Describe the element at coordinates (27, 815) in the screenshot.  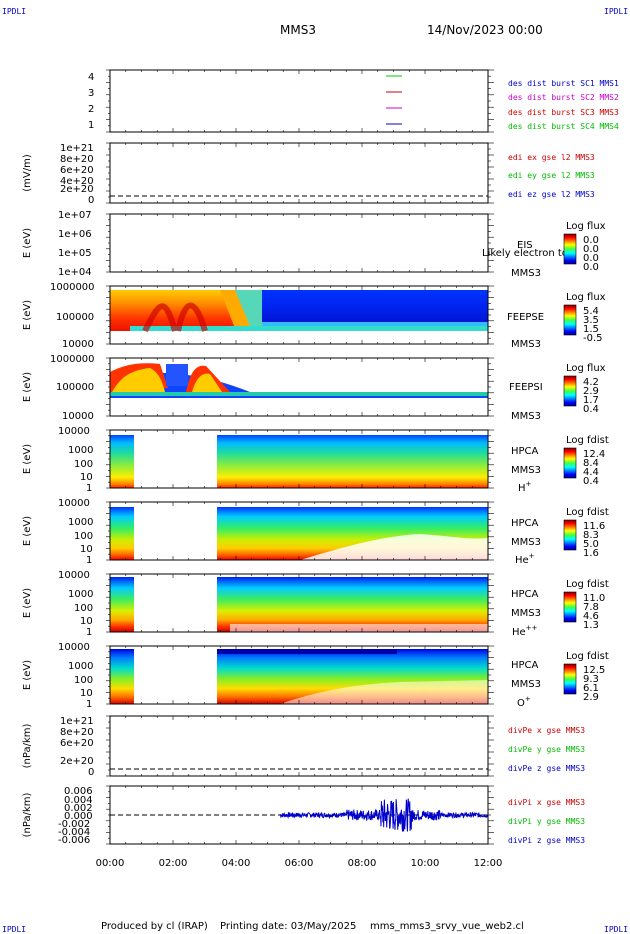
I see `y-axis-label: (nPa/km)` at that location.